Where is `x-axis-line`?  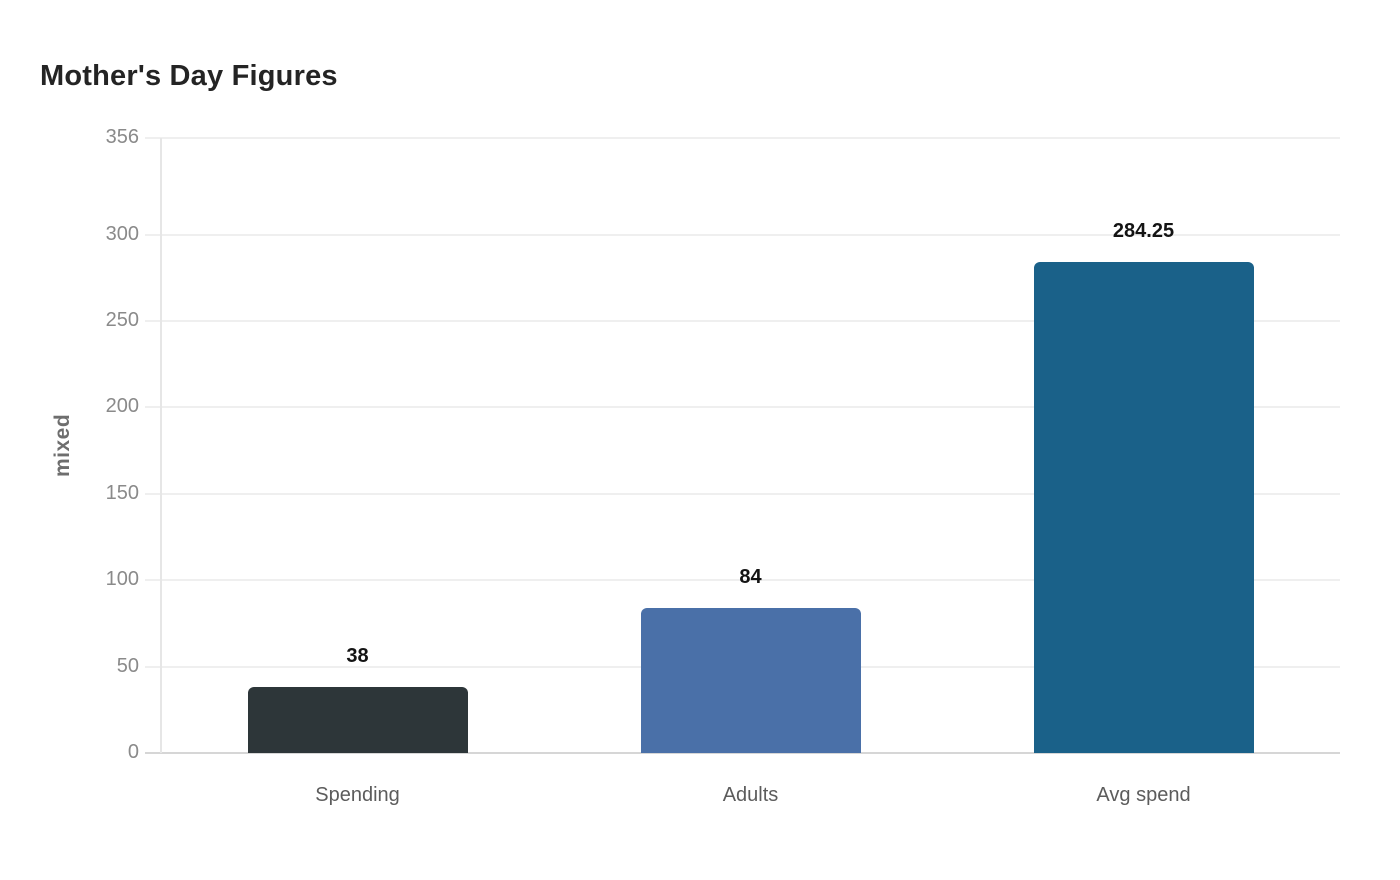 x-axis-line is located at coordinates (742, 753).